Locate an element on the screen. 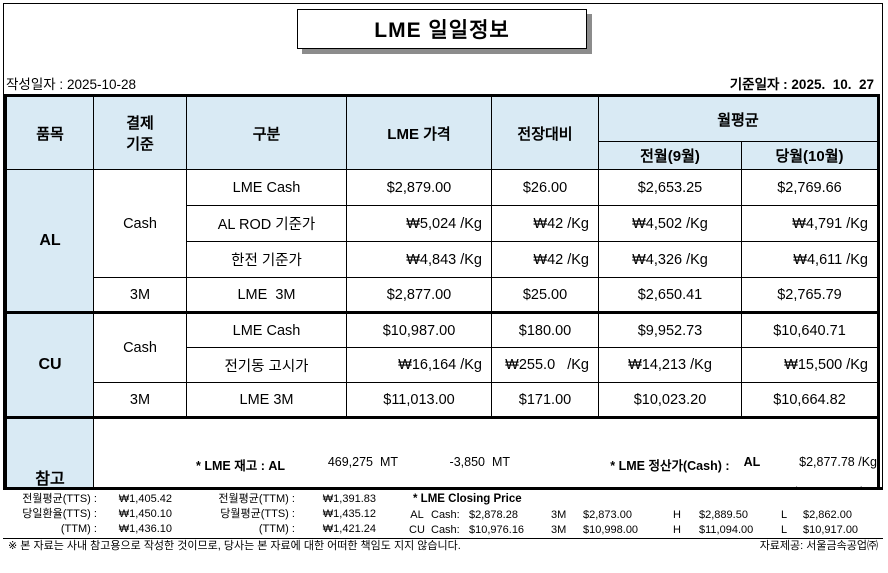  fx-value: ₩1,391.83 is located at coordinates (349, 499).